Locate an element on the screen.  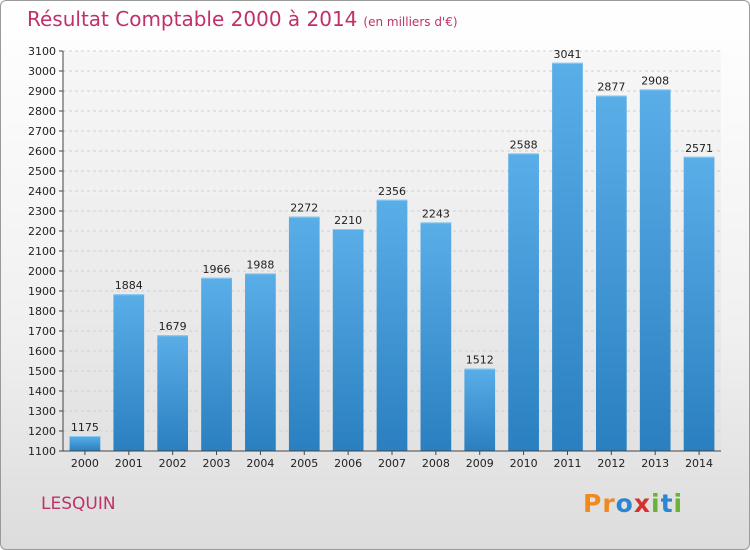
bar-2014 is located at coordinates (699, 304).